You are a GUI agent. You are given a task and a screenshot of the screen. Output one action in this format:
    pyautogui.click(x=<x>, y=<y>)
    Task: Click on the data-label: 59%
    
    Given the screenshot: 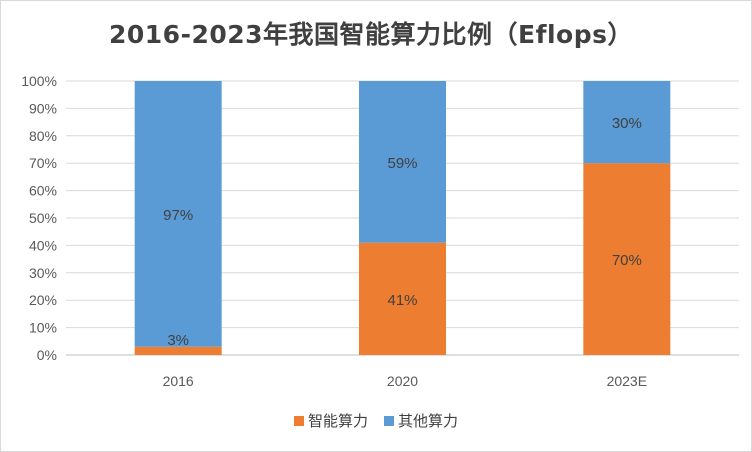 What is the action you would take?
    pyautogui.click(x=402, y=163)
    